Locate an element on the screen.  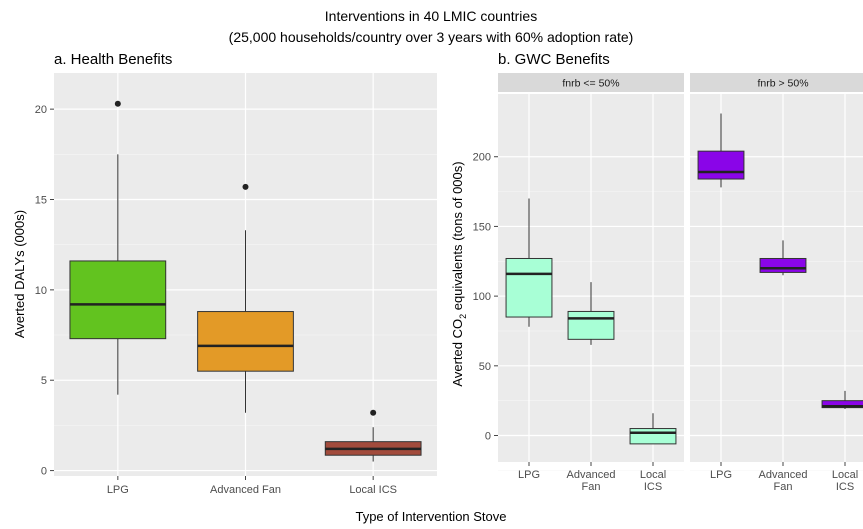
panel-b-y-label-rest: equivalents (tons of 000s) is located at coordinates (457, 237).